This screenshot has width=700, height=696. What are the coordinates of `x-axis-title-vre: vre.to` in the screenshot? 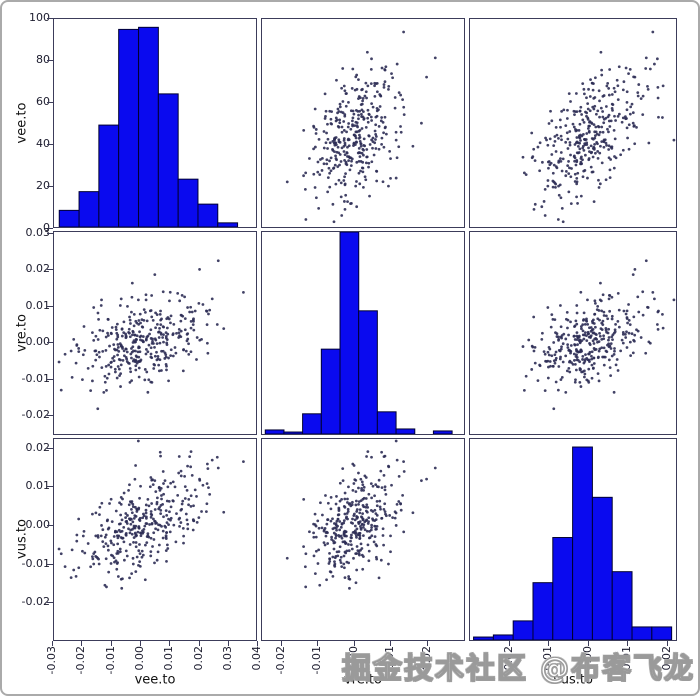 It's located at (363, 680).